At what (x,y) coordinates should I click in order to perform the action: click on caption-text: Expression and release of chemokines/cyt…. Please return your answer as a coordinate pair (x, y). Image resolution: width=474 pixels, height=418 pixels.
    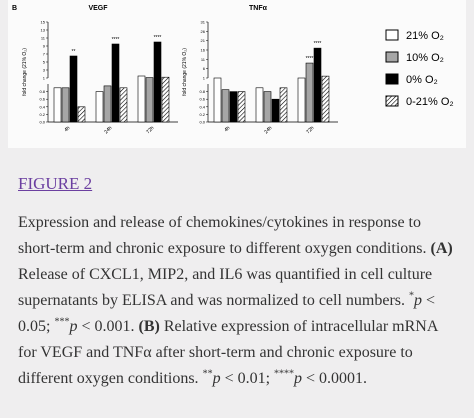
    Looking at the image, I should click on (224, 235).